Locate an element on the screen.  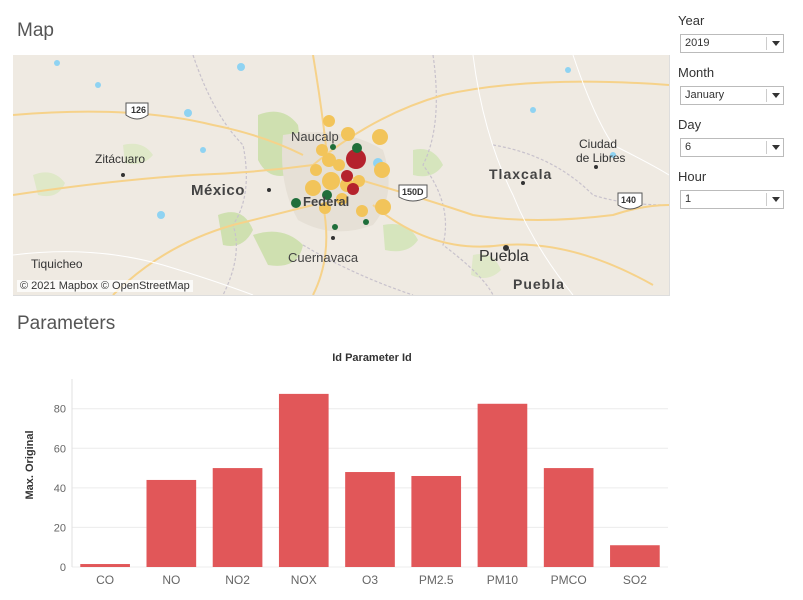
y-ticks: 0 20 40 60 80 is located at coordinates (60, 489).